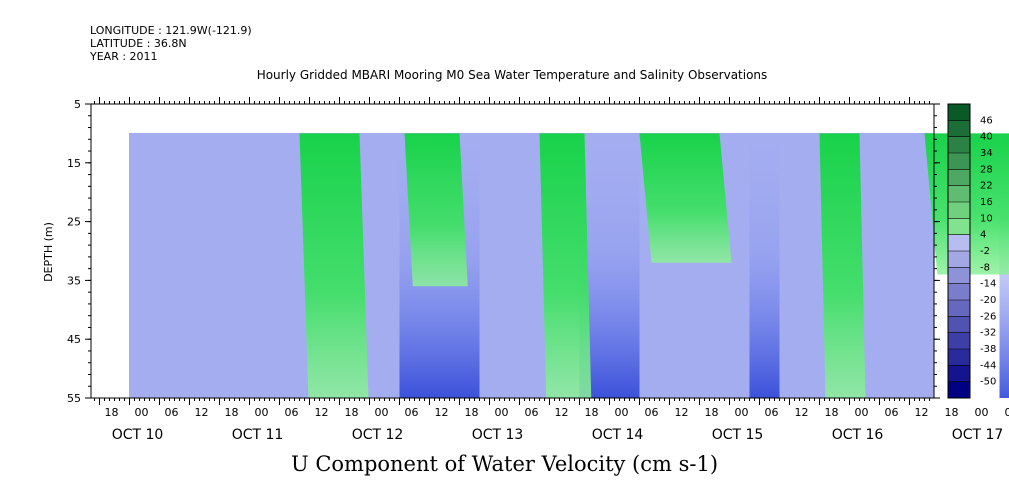 This screenshot has height=504, width=1009. Describe the element at coordinates (952, 412) in the screenshot. I see `x-hour-label-28: 18` at that location.